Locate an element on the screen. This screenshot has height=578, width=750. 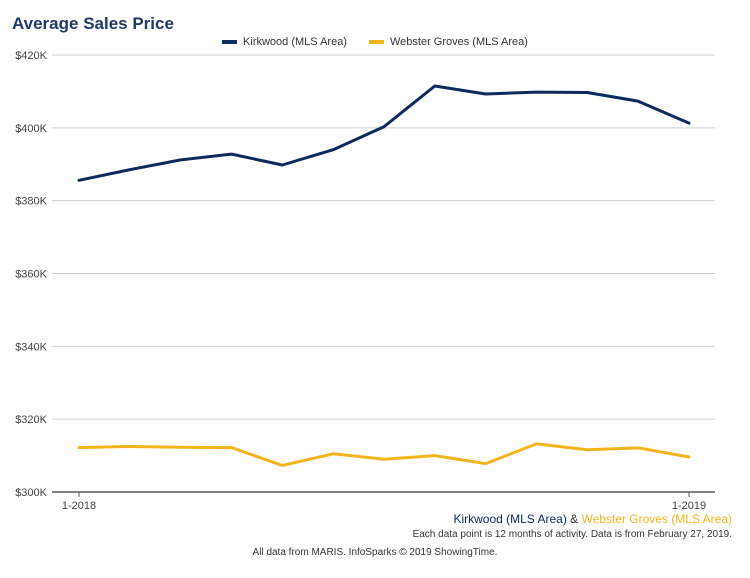
y-tick-label: $320K is located at coordinates (31, 420).